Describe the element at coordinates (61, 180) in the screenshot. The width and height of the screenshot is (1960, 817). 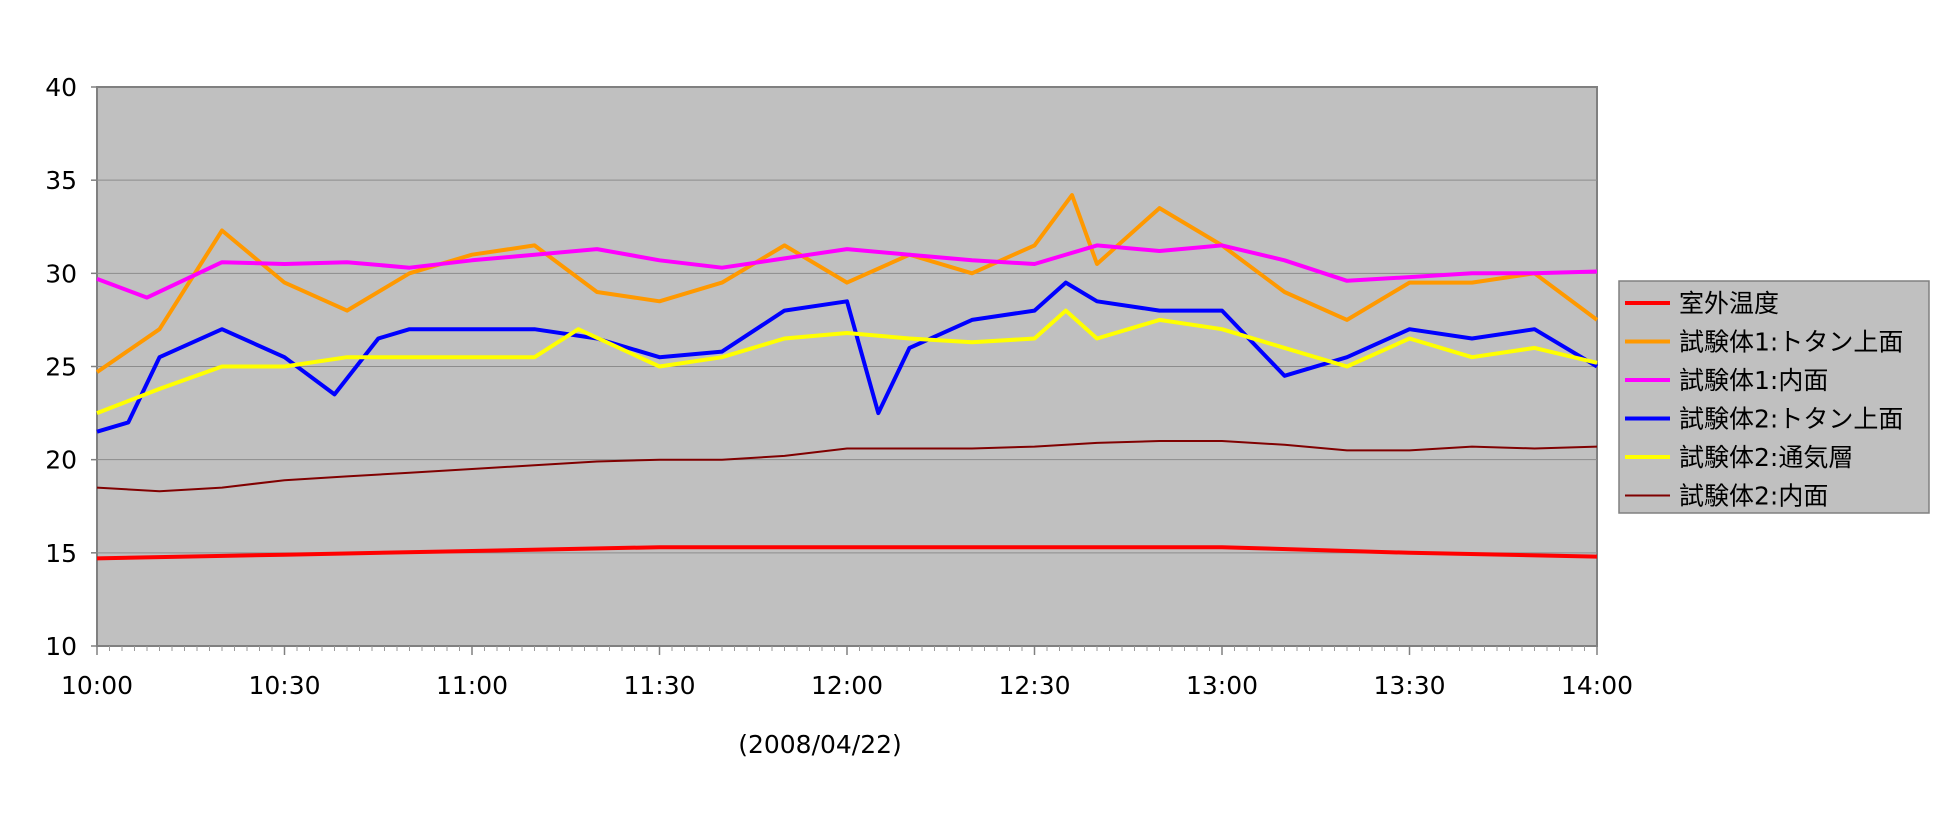
I see `y-tick-label: 35` at that location.